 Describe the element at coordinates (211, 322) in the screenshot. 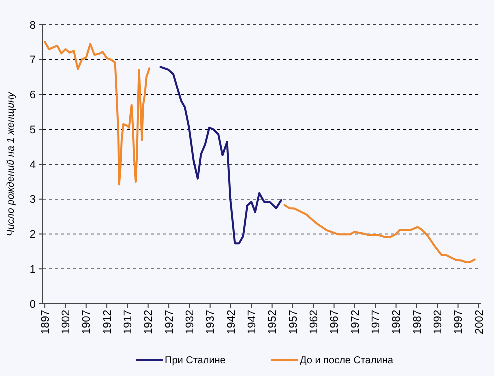

I see `x-tick-label: 1937` at that location.